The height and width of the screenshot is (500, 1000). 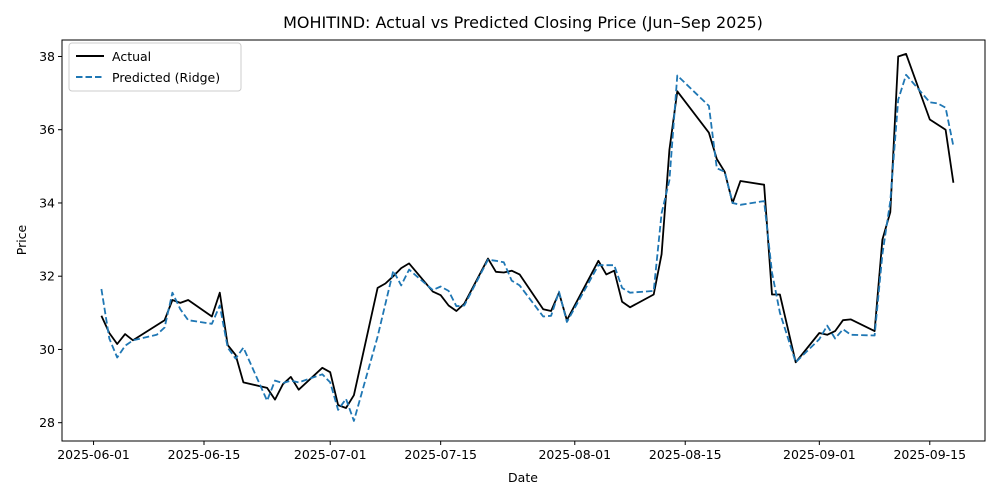 What do you see at coordinates (574, 454) in the screenshot?
I see `x-tick-label: 2025-08-01` at bounding box center [574, 454].